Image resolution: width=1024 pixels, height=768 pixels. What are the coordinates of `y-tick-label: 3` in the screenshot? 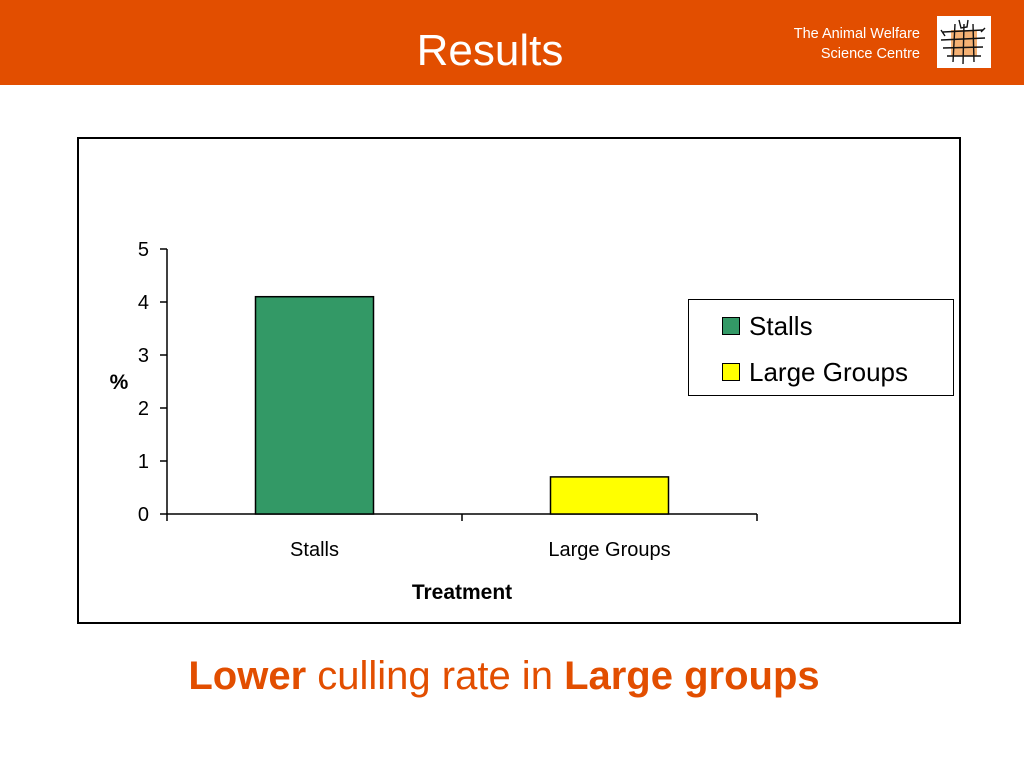 It's located at (143, 356).